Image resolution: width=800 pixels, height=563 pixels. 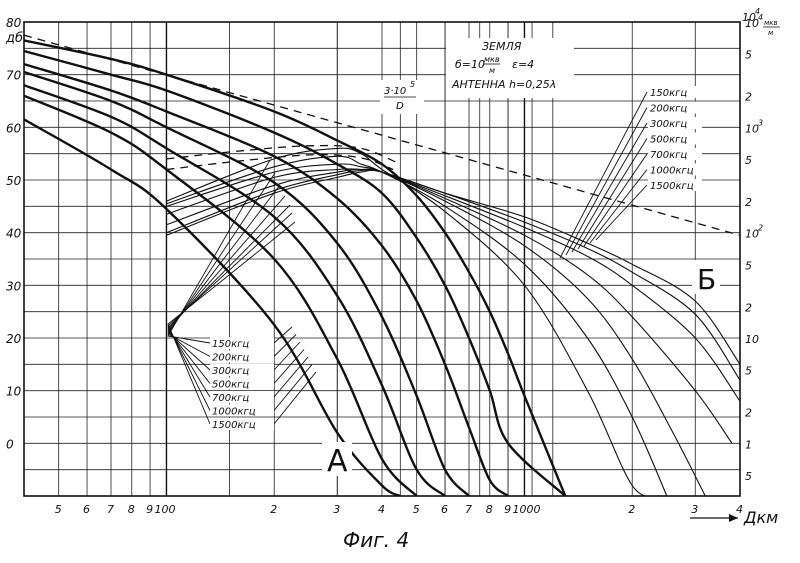 I want to click on legend-b-label: 300кгц, so click(x=668, y=124).